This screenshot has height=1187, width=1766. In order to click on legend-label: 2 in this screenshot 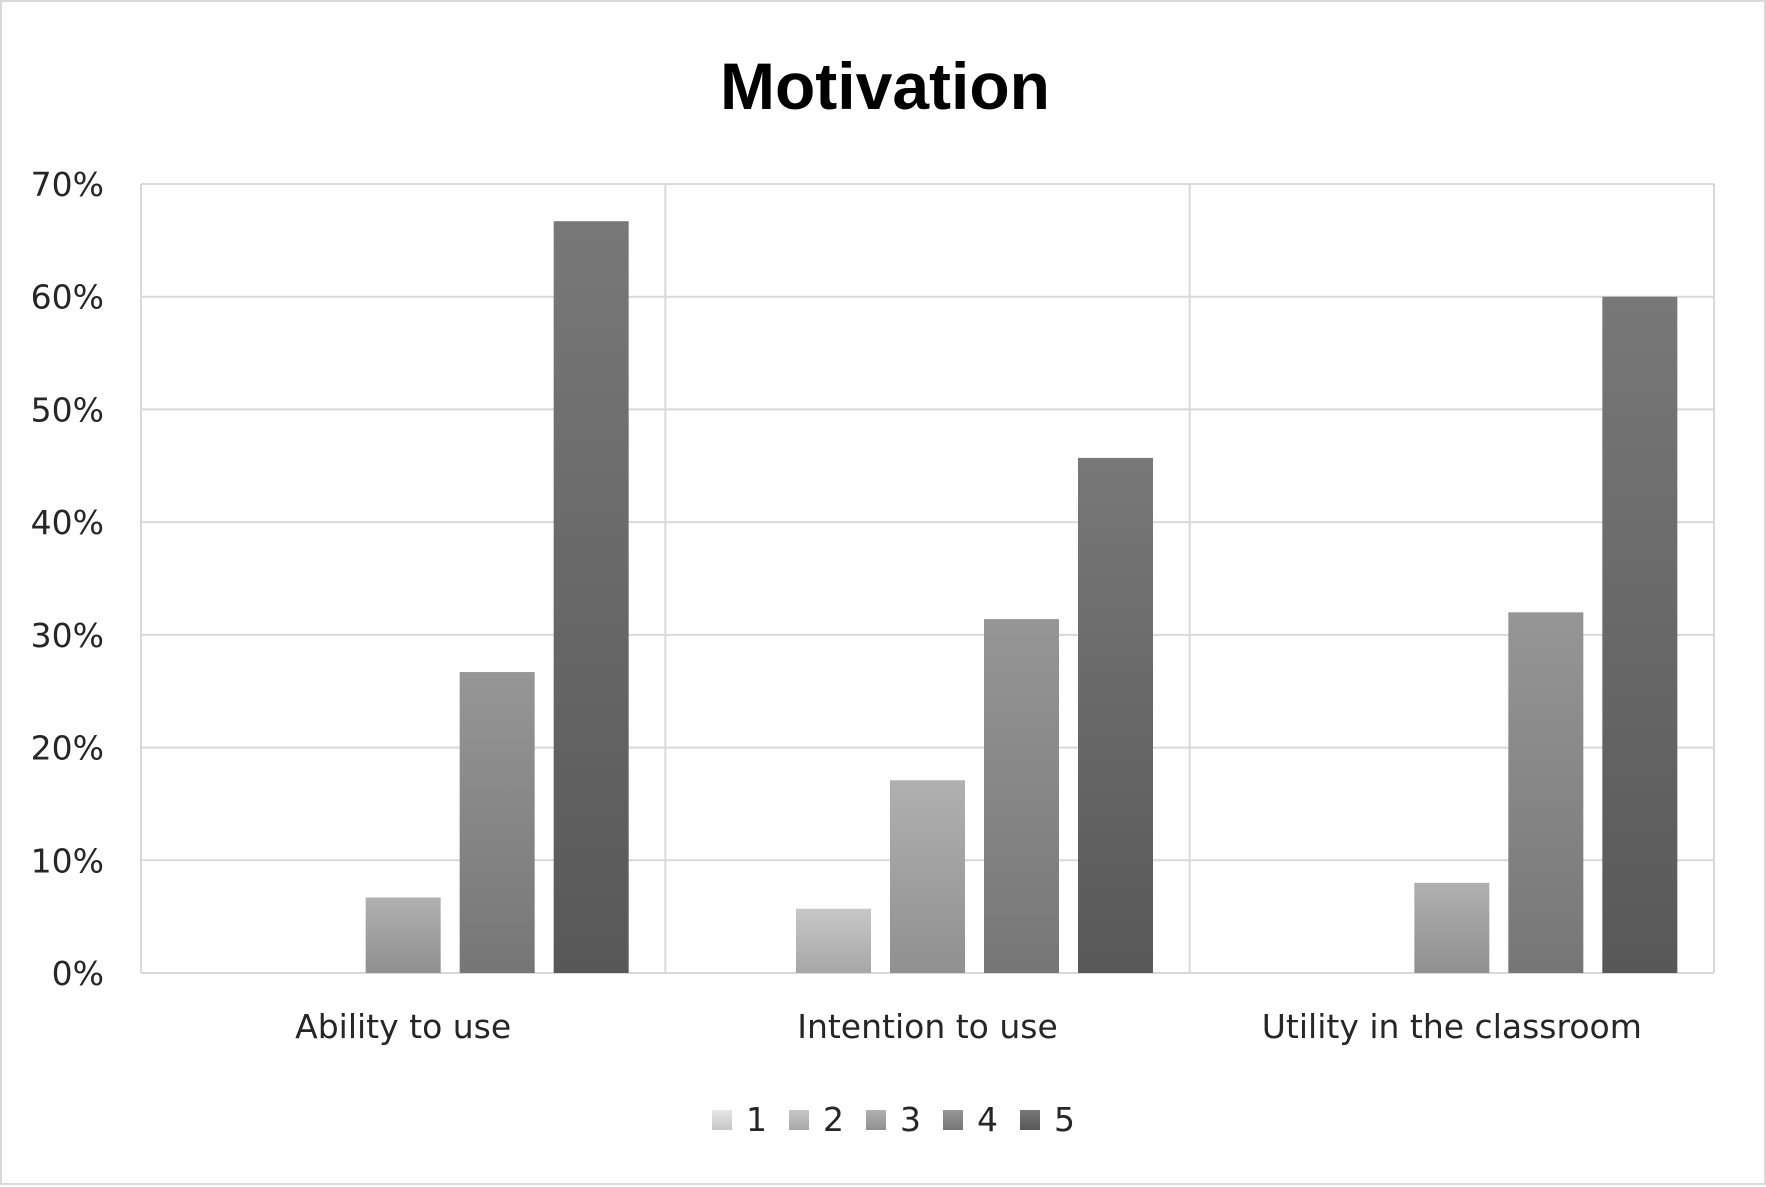, I will do `click(833, 1119)`.